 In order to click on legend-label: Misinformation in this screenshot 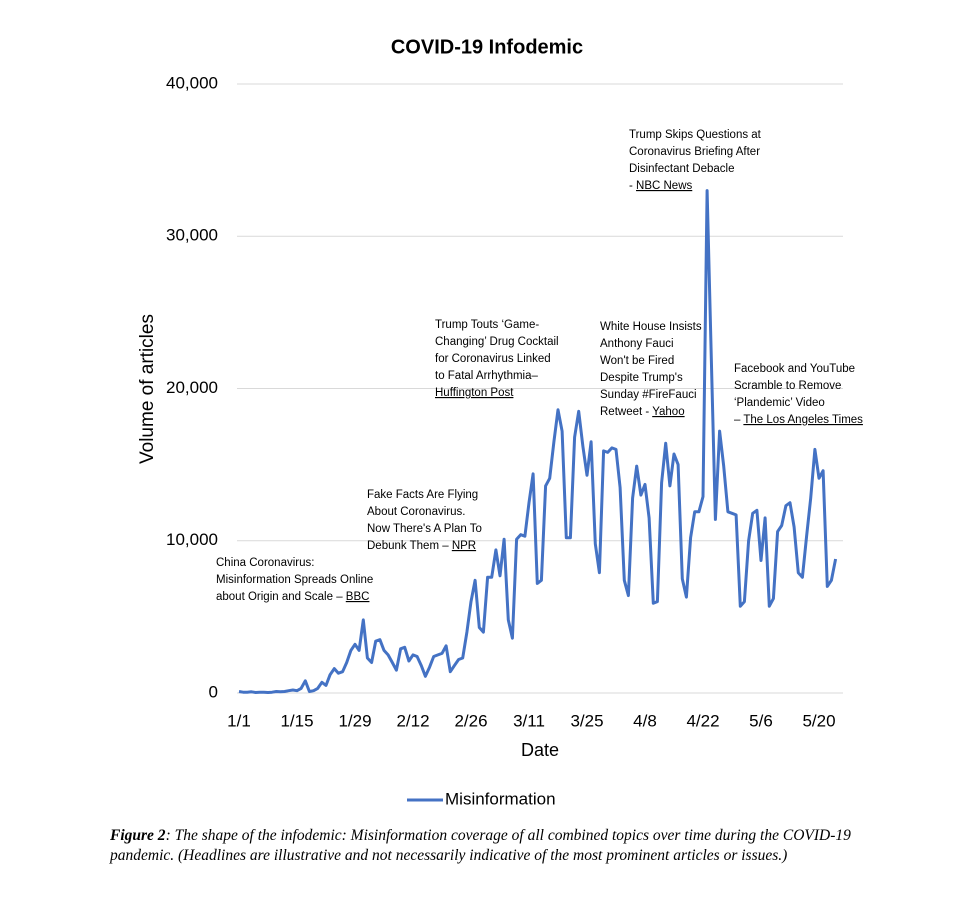, I will do `click(500, 798)`.